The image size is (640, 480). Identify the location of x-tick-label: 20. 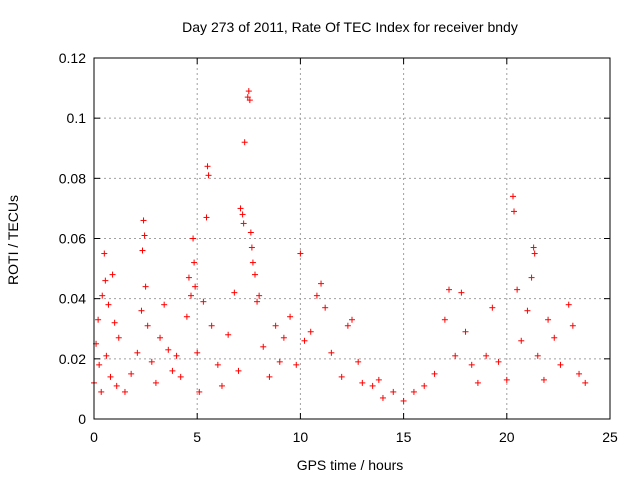
(507, 437).